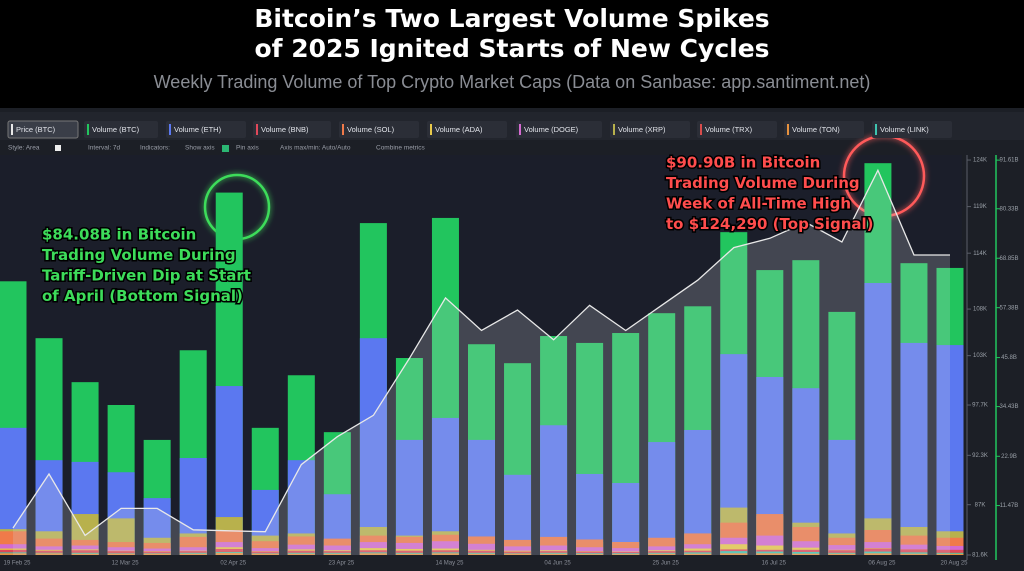 Image resolution: width=1024 pixels, height=571 pixels. I want to click on annotation-line: to $124,290 (Top Signal), so click(770, 224).